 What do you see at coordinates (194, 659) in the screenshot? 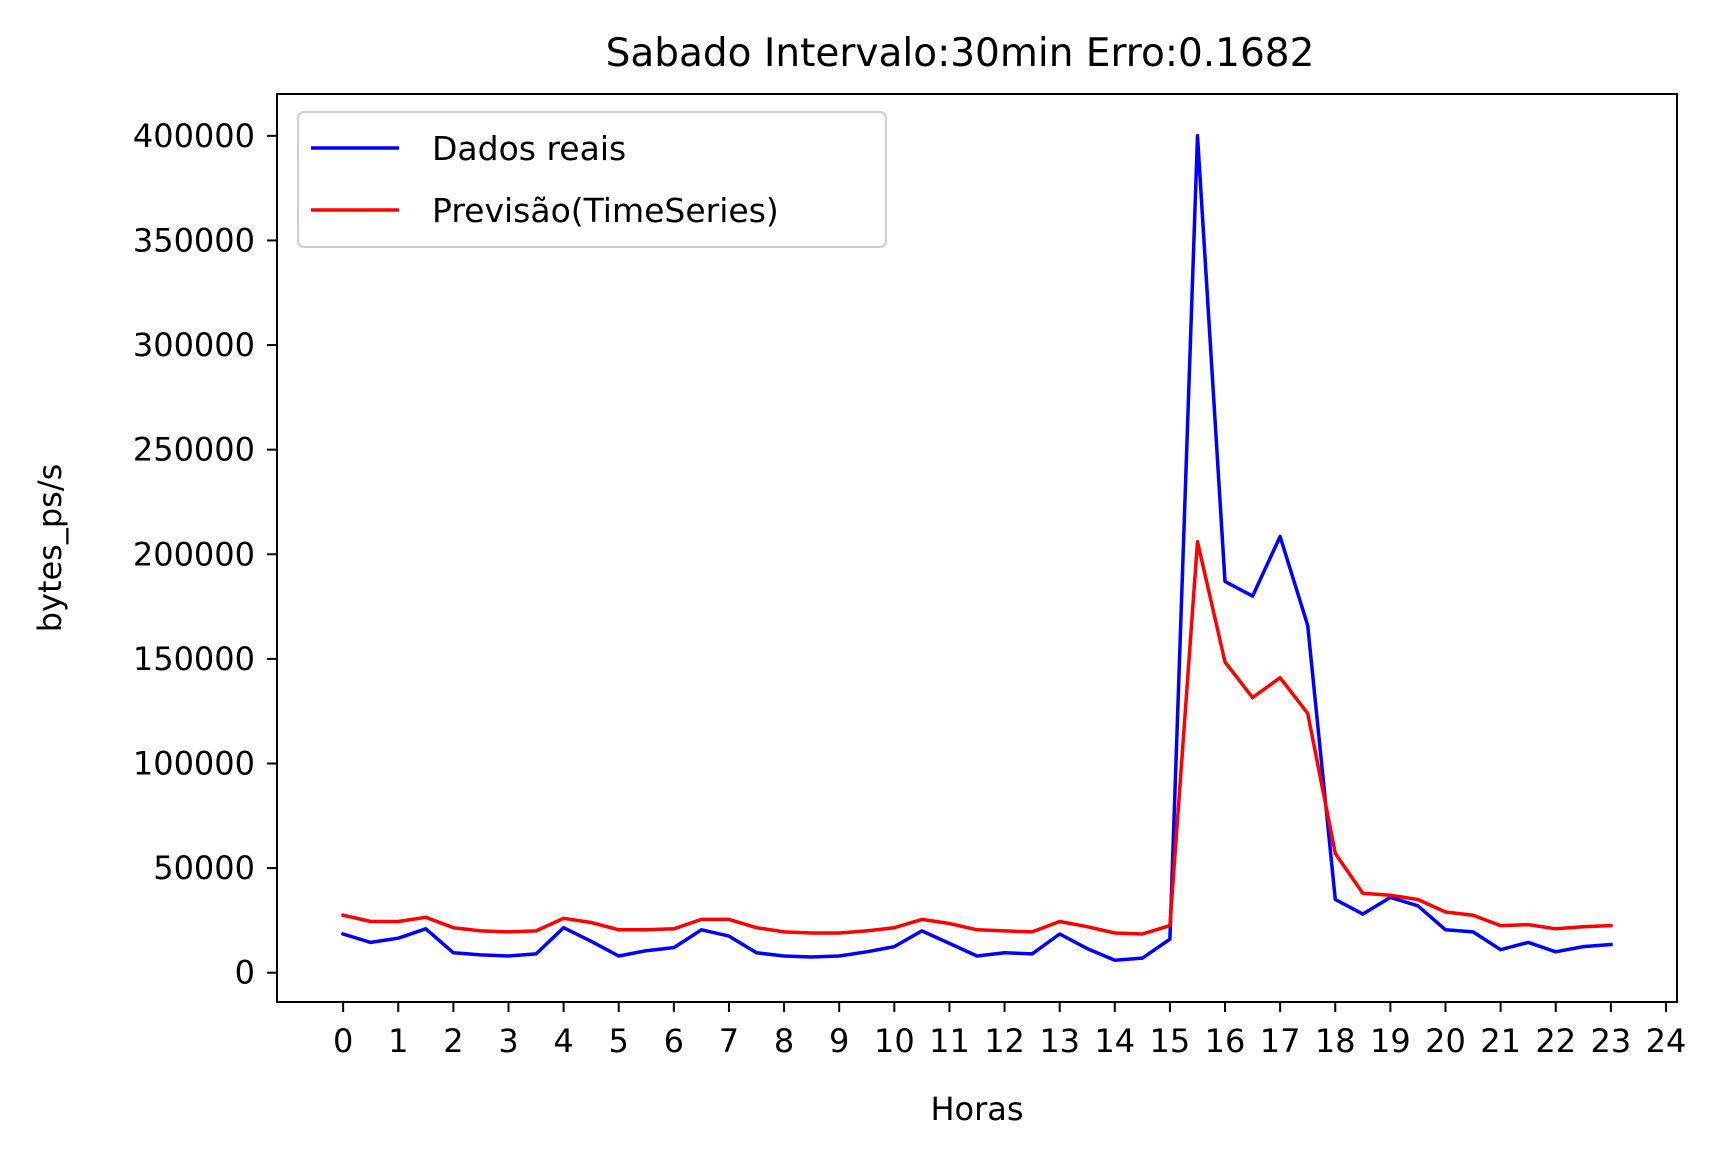
I see `y-tick-label: 150000` at bounding box center [194, 659].